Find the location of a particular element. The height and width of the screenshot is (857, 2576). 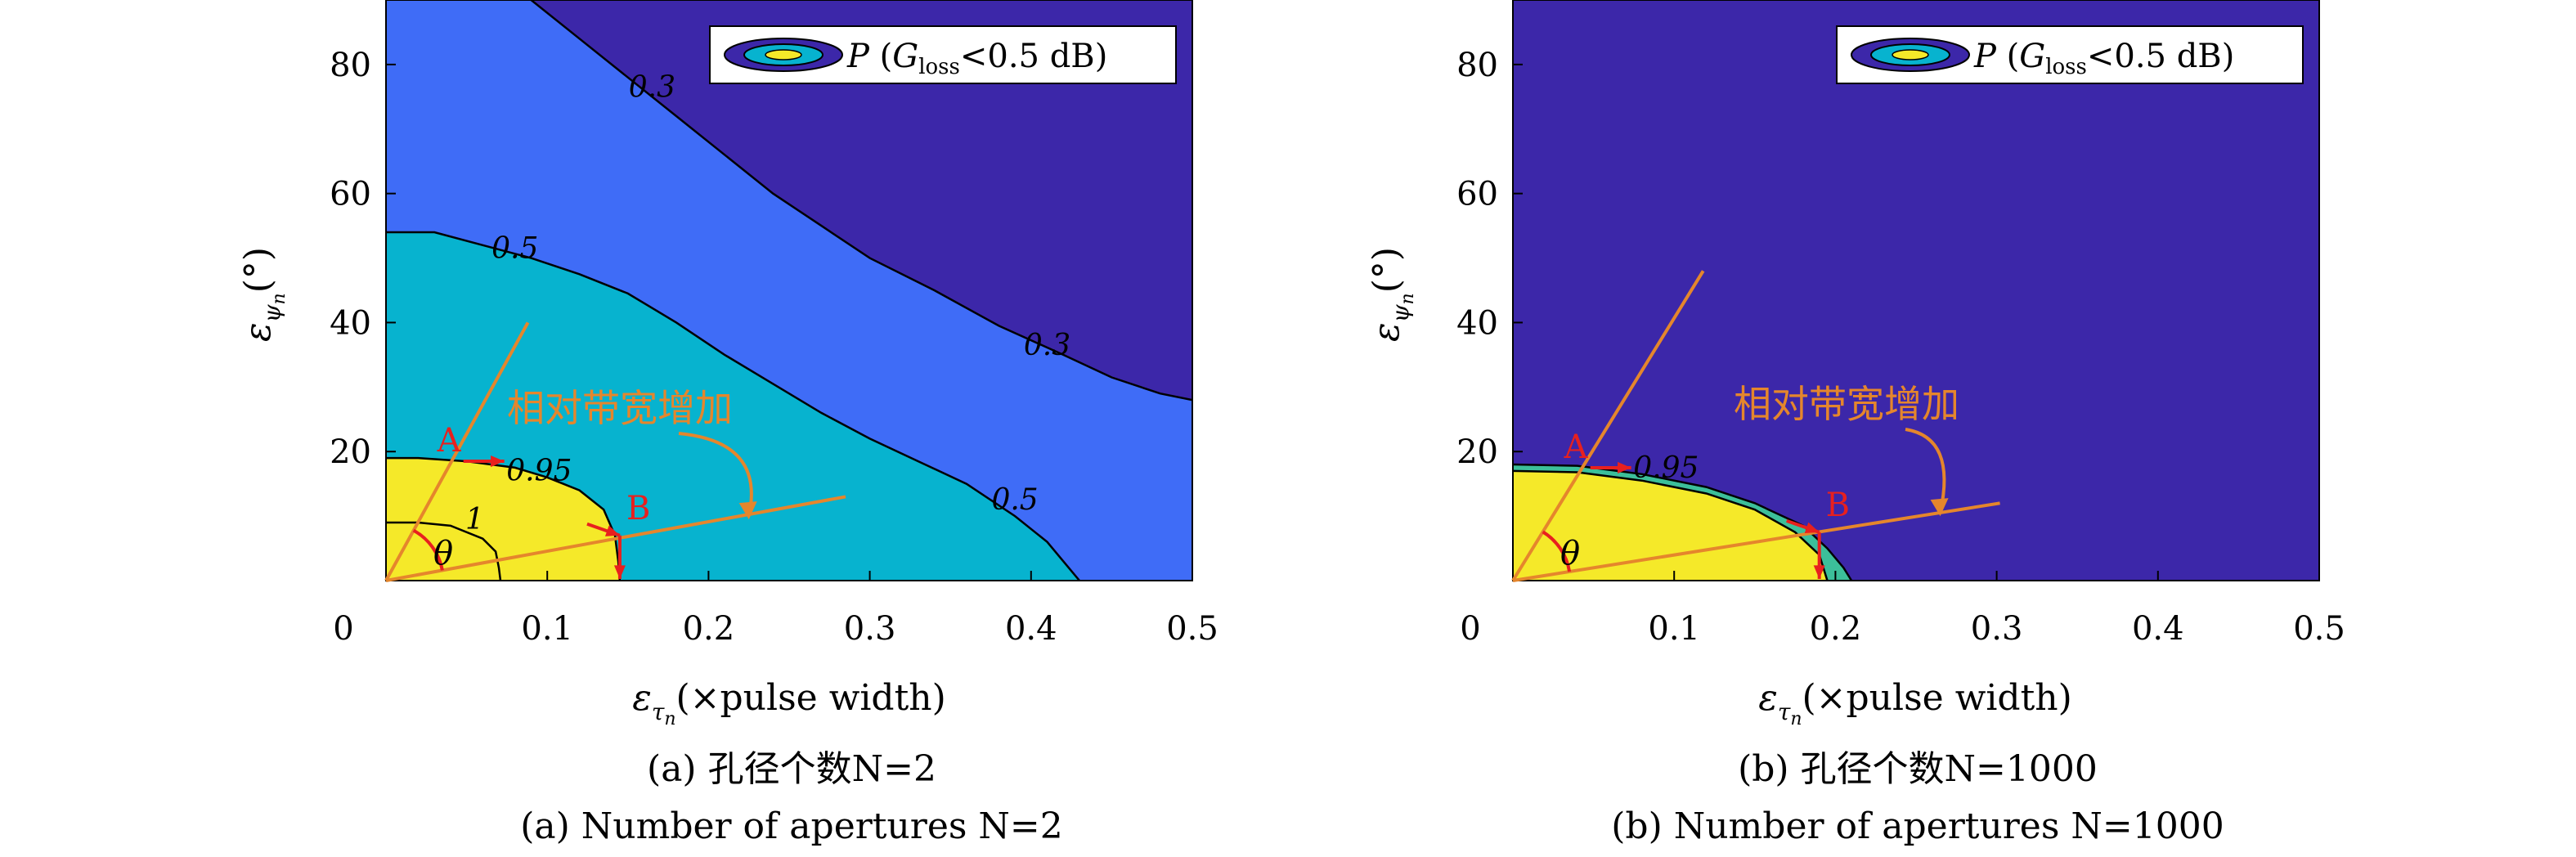

contour-line-0.5 is located at coordinates (733, 406).